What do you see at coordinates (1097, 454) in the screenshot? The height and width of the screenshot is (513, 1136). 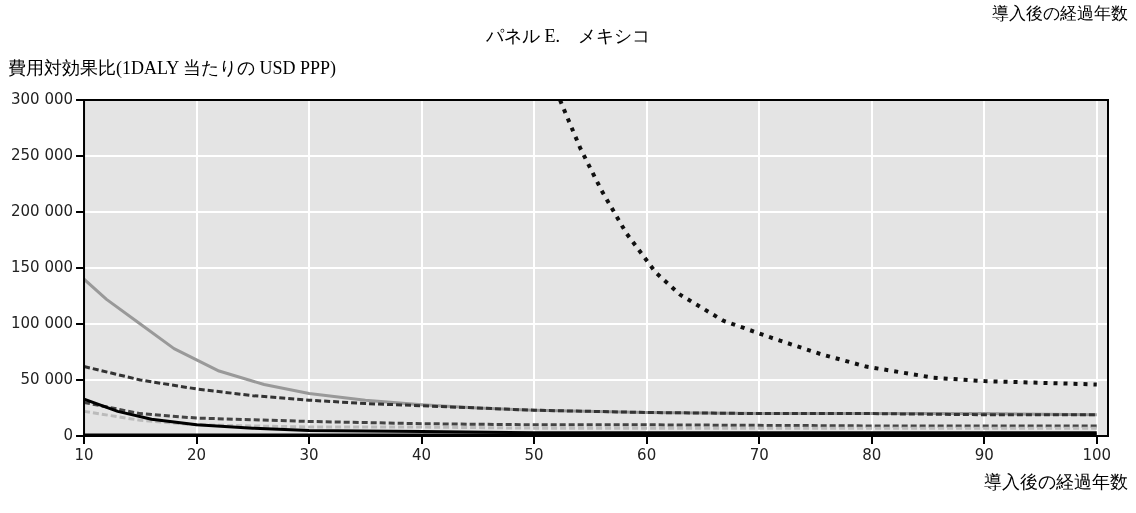 I see `x-tick-label: 100` at bounding box center [1097, 454].